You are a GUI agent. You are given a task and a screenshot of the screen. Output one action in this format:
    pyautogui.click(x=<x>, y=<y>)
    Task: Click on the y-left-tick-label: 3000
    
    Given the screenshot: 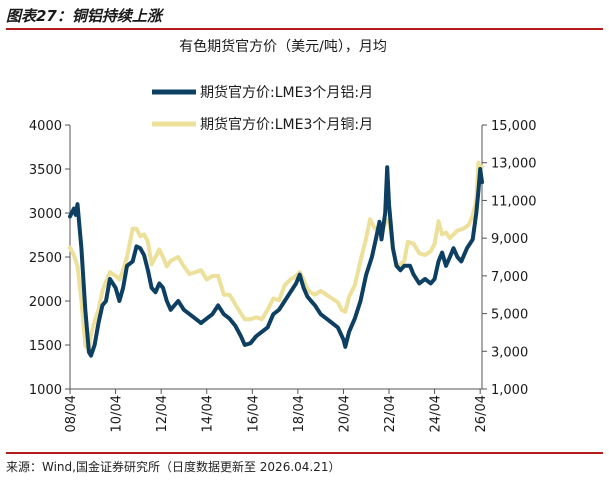 What is the action you would take?
    pyautogui.click(x=45, y=214)
    